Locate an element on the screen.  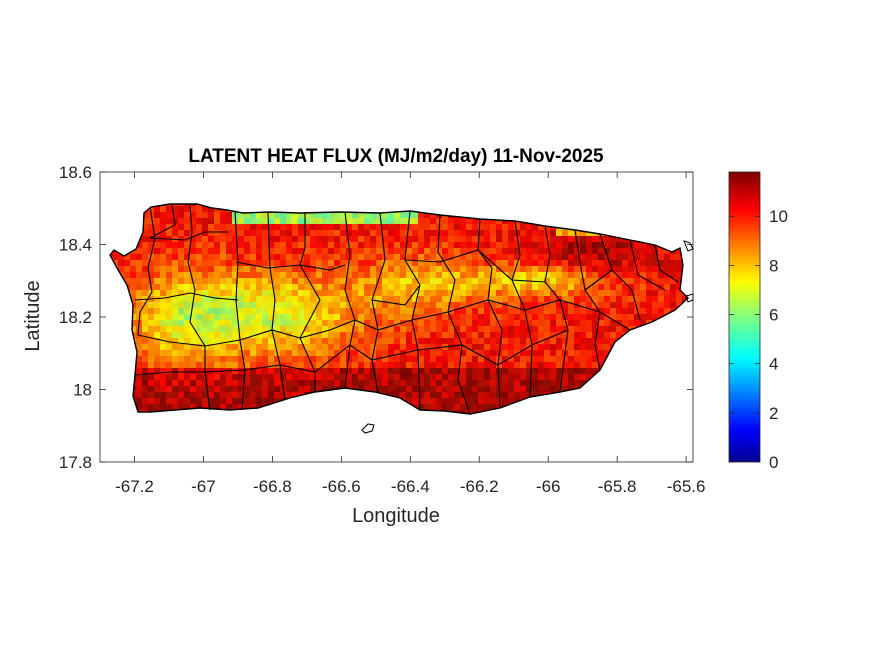
colorbar-tick-label: 8 is located at coordinates (773, 265).